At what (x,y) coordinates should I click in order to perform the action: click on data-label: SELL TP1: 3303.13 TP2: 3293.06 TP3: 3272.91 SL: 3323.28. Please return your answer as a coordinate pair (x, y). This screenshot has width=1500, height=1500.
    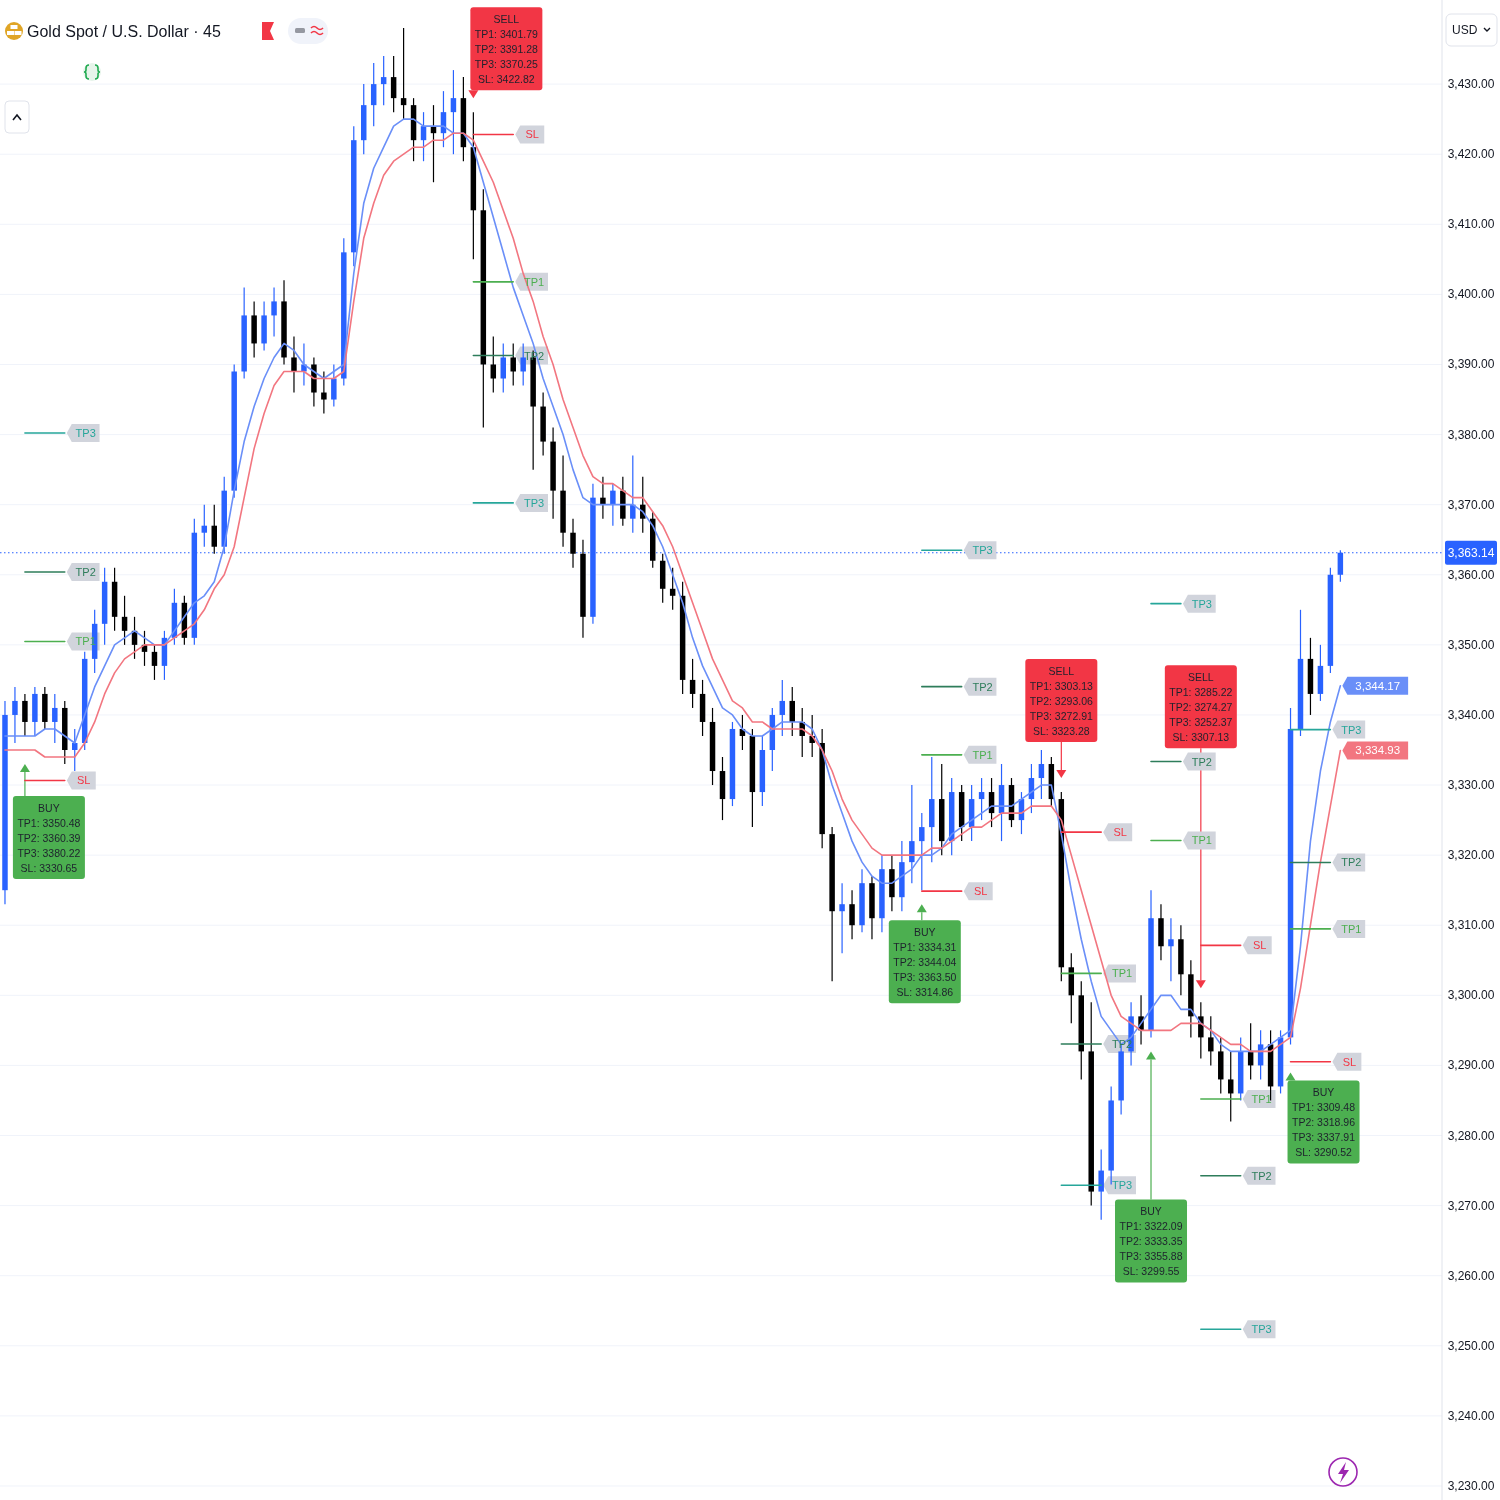
    Looking at the image, I should click on (1061, 700).